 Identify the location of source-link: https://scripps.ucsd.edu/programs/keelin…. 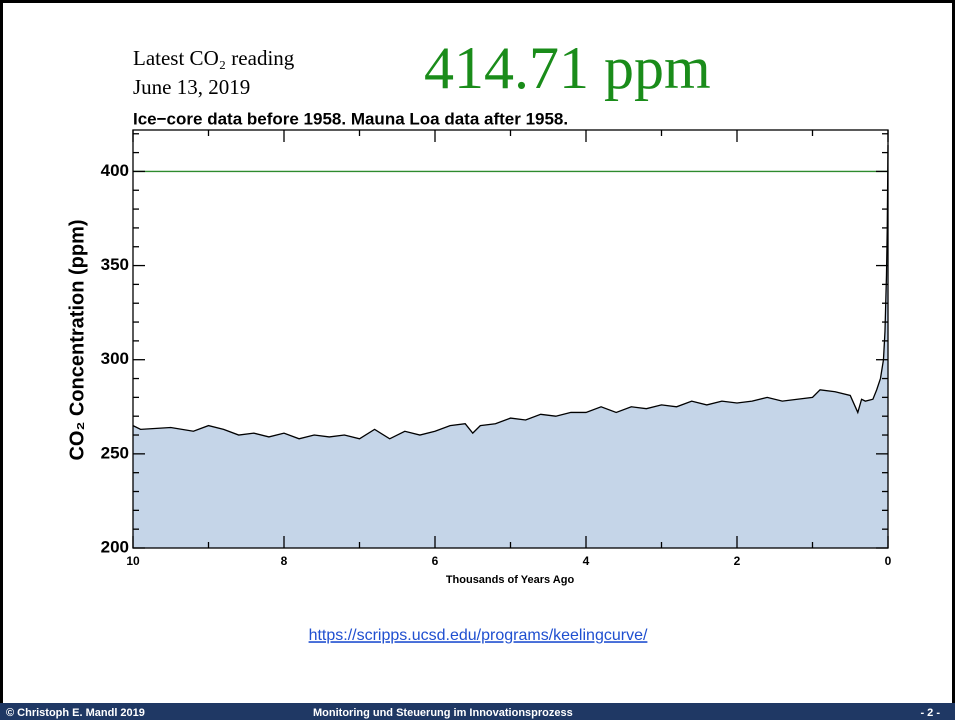
(478, 635).